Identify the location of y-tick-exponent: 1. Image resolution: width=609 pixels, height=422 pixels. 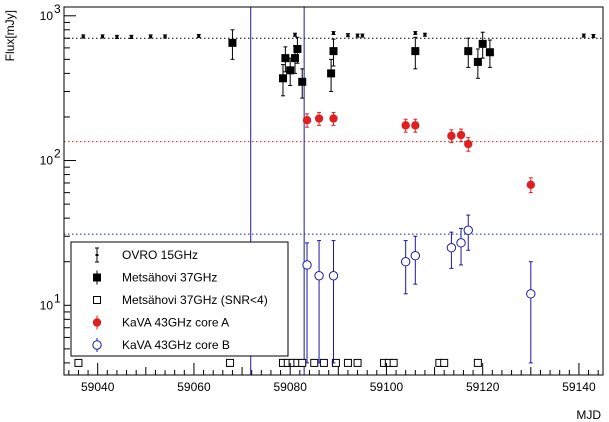
(57, 298).